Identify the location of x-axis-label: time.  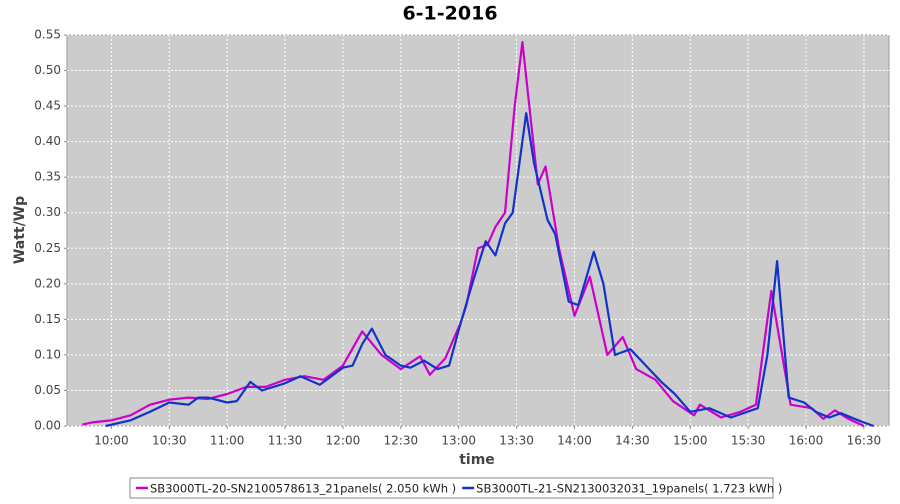
(477, 460).